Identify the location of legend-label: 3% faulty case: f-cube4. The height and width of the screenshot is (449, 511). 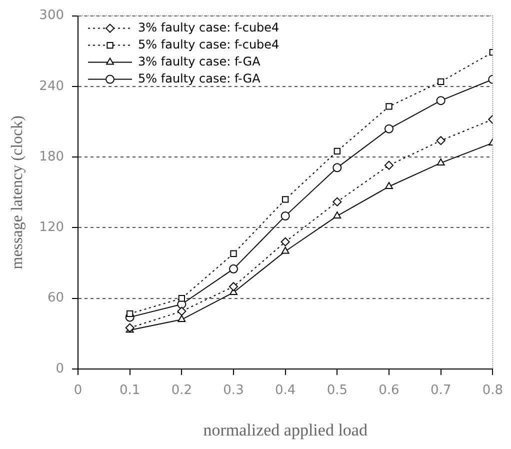
(209, 27).